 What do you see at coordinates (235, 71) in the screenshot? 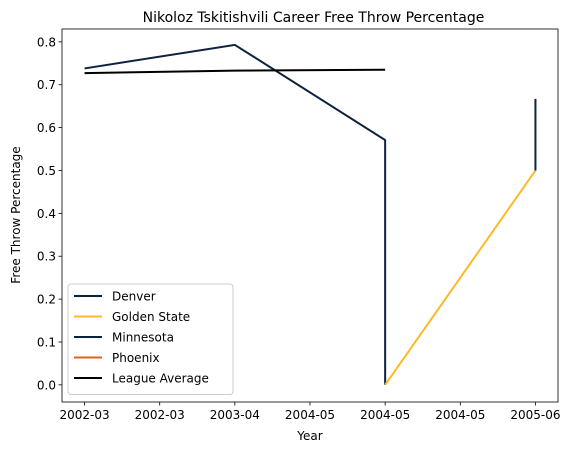
I see `series-line-league-average` at bounding box center [235, 71].